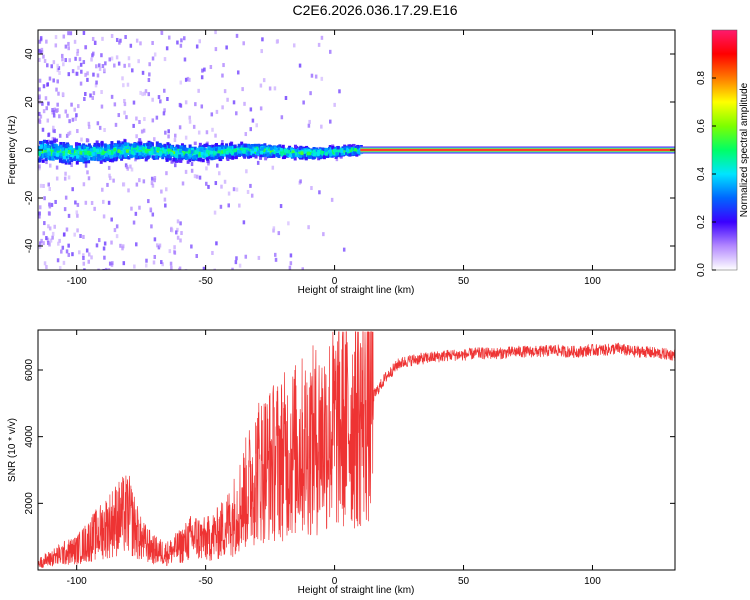 This screenshot has width=750, height=600. I want to click on x-tick-label: 100, so click(592, 581).